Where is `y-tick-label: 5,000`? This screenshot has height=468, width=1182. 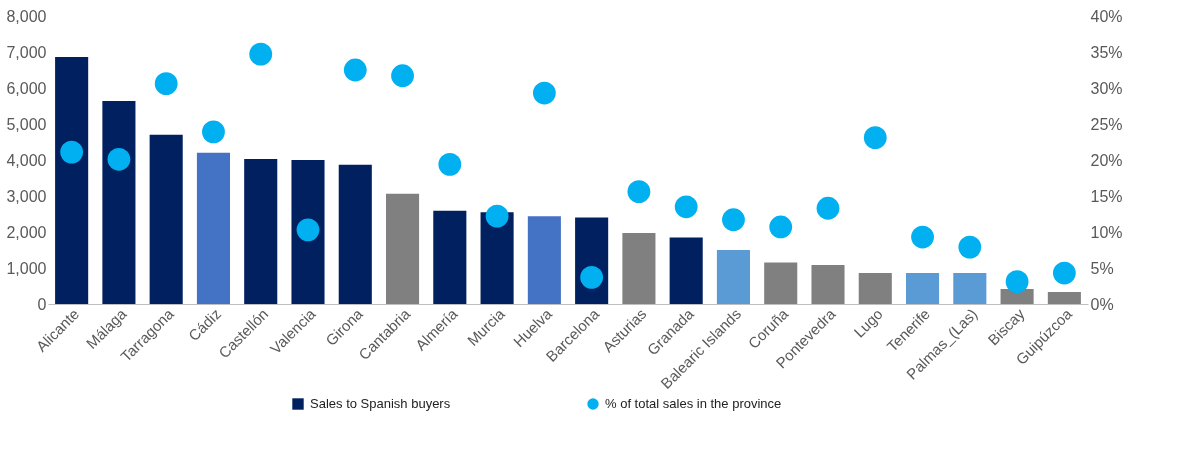 y-tick-label: 5,000 is located at coordinates (26, 124).